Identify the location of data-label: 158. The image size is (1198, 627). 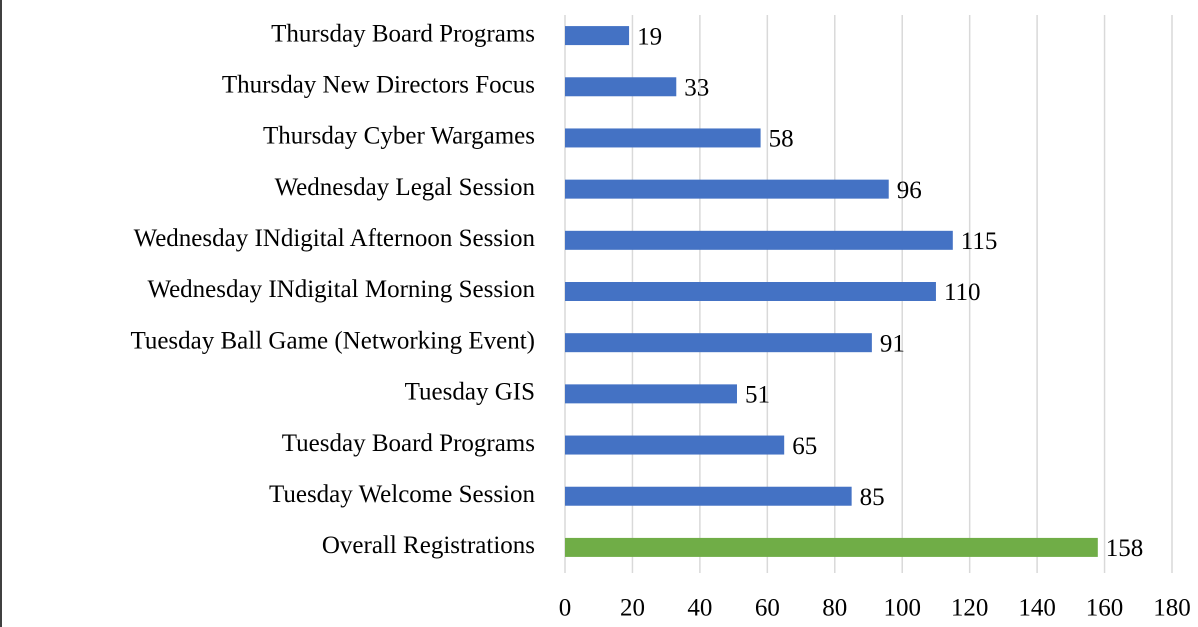
(1125, 548).